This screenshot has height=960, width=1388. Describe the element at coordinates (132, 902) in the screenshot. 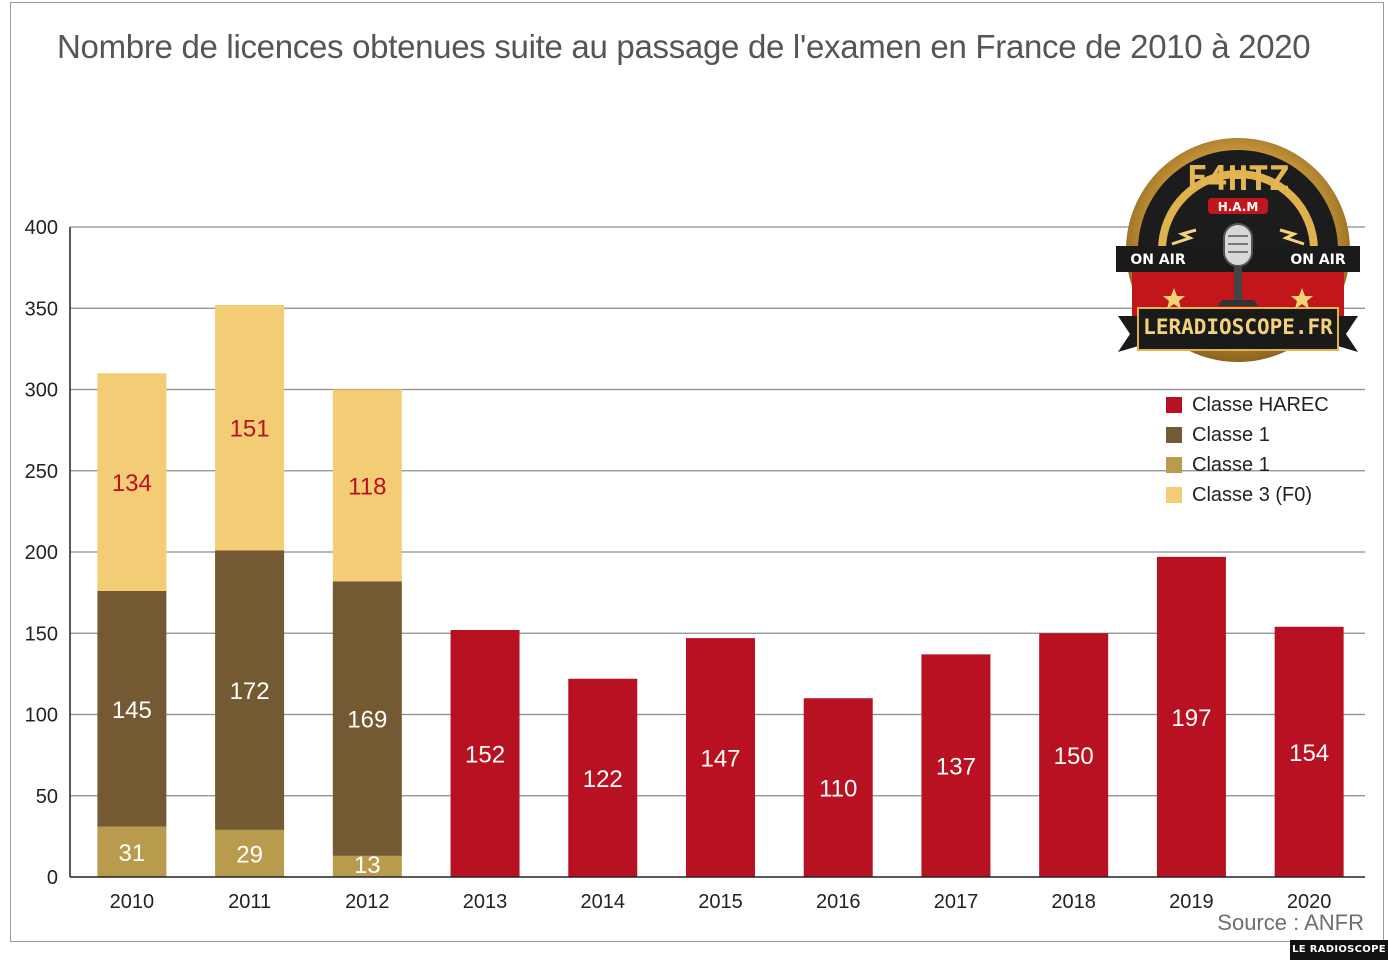

I see `x-tick-label: 2010` at that location.